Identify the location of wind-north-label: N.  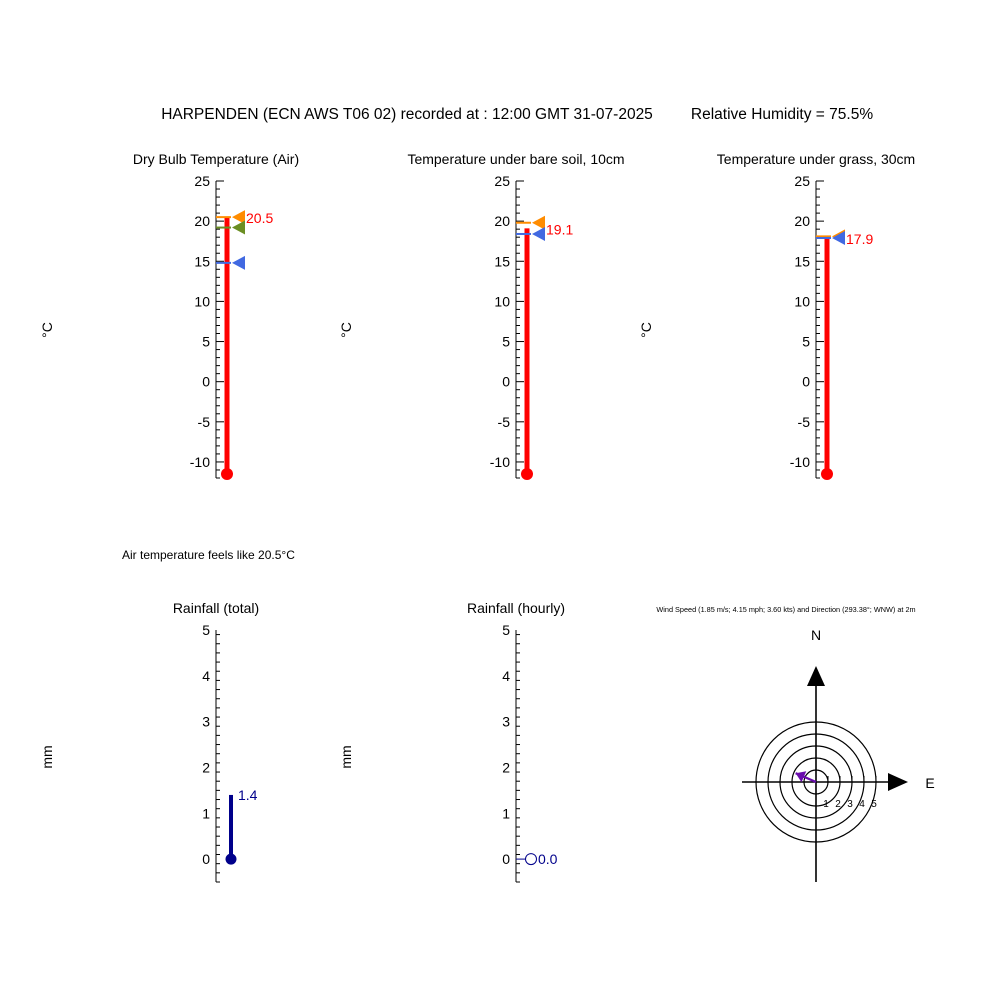
(816, 635).